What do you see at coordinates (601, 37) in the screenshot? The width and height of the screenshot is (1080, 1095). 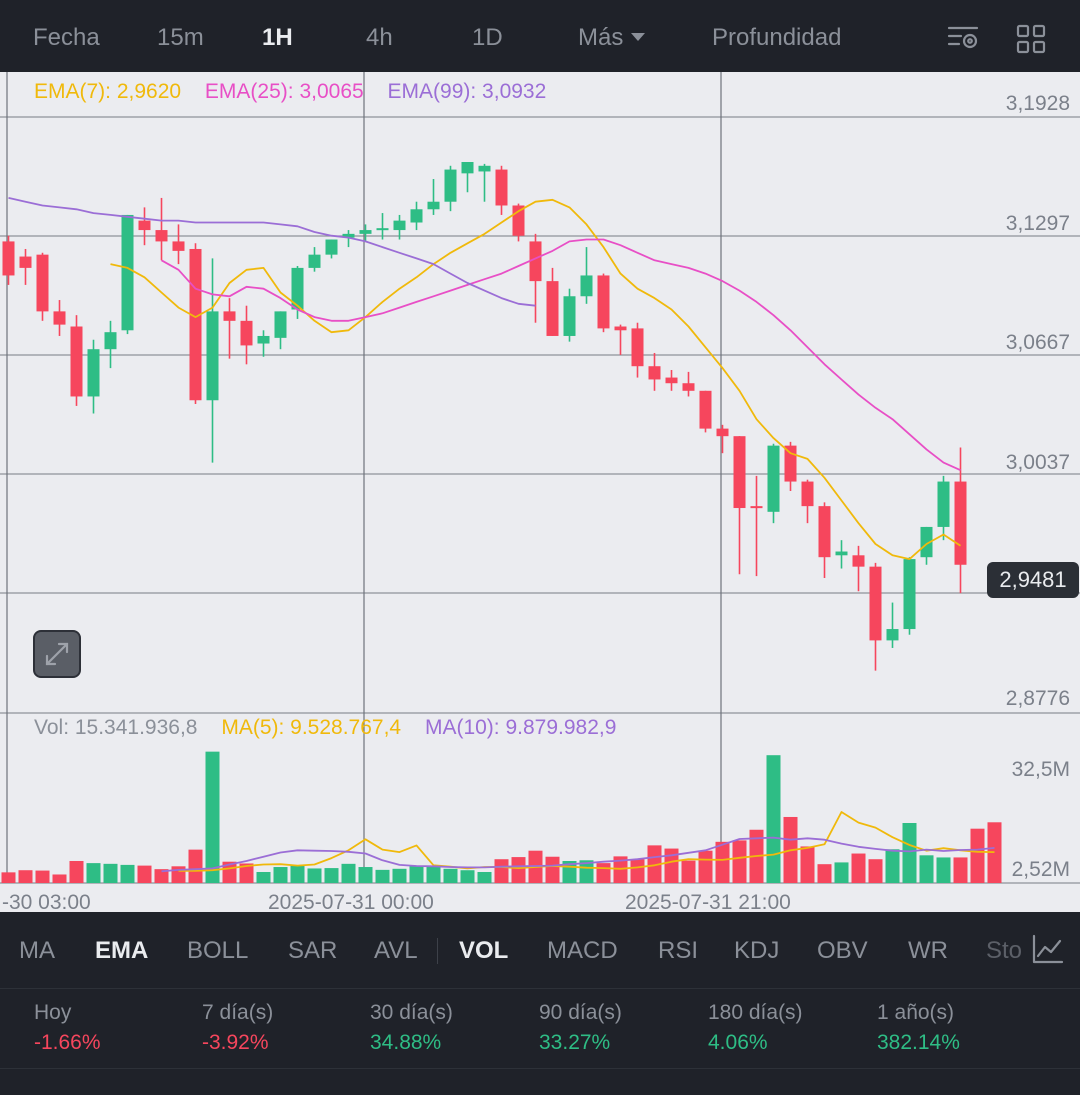 I see `tab-mas-label: Más` at bounding box center [601, 37].